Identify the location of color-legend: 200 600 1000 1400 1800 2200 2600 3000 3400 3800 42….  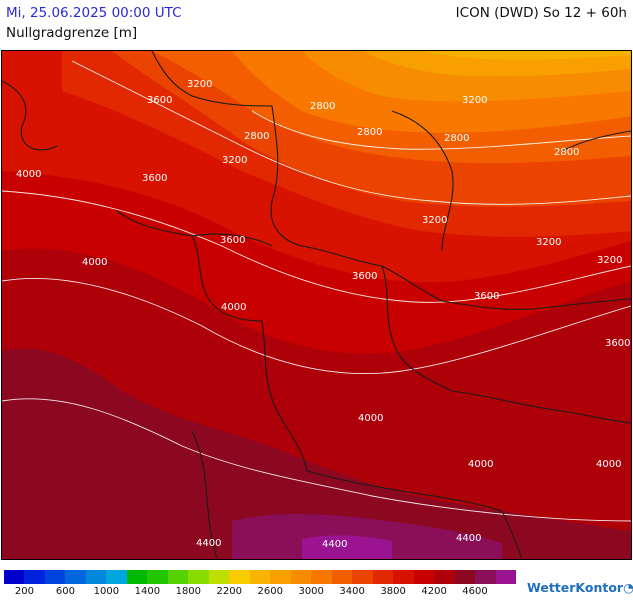
(260, 585).